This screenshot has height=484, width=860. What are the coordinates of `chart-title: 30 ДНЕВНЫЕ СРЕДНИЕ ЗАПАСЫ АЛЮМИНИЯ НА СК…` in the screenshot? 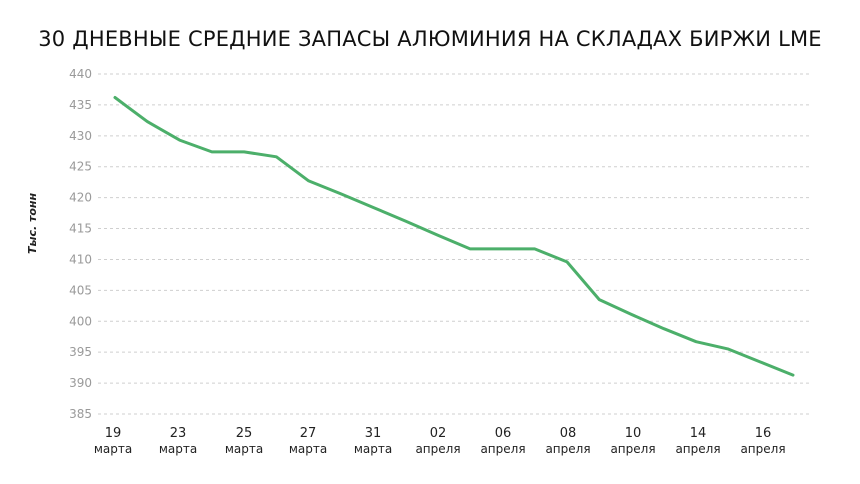 It's located at (430, 39).